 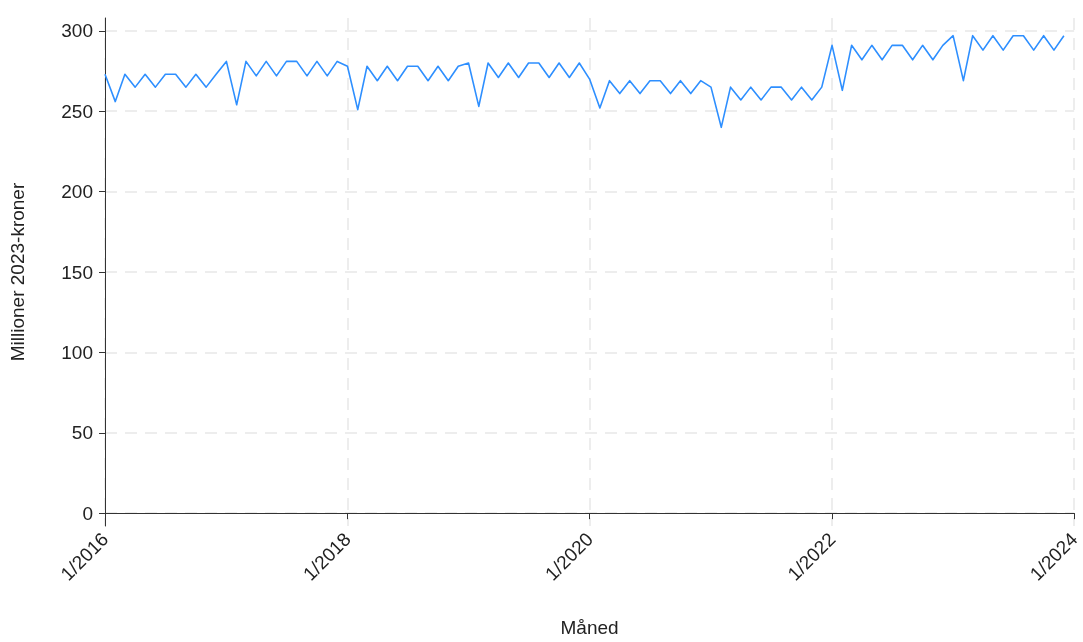 I want to click on y-tick-label: 200, so click(x=77, y=192).